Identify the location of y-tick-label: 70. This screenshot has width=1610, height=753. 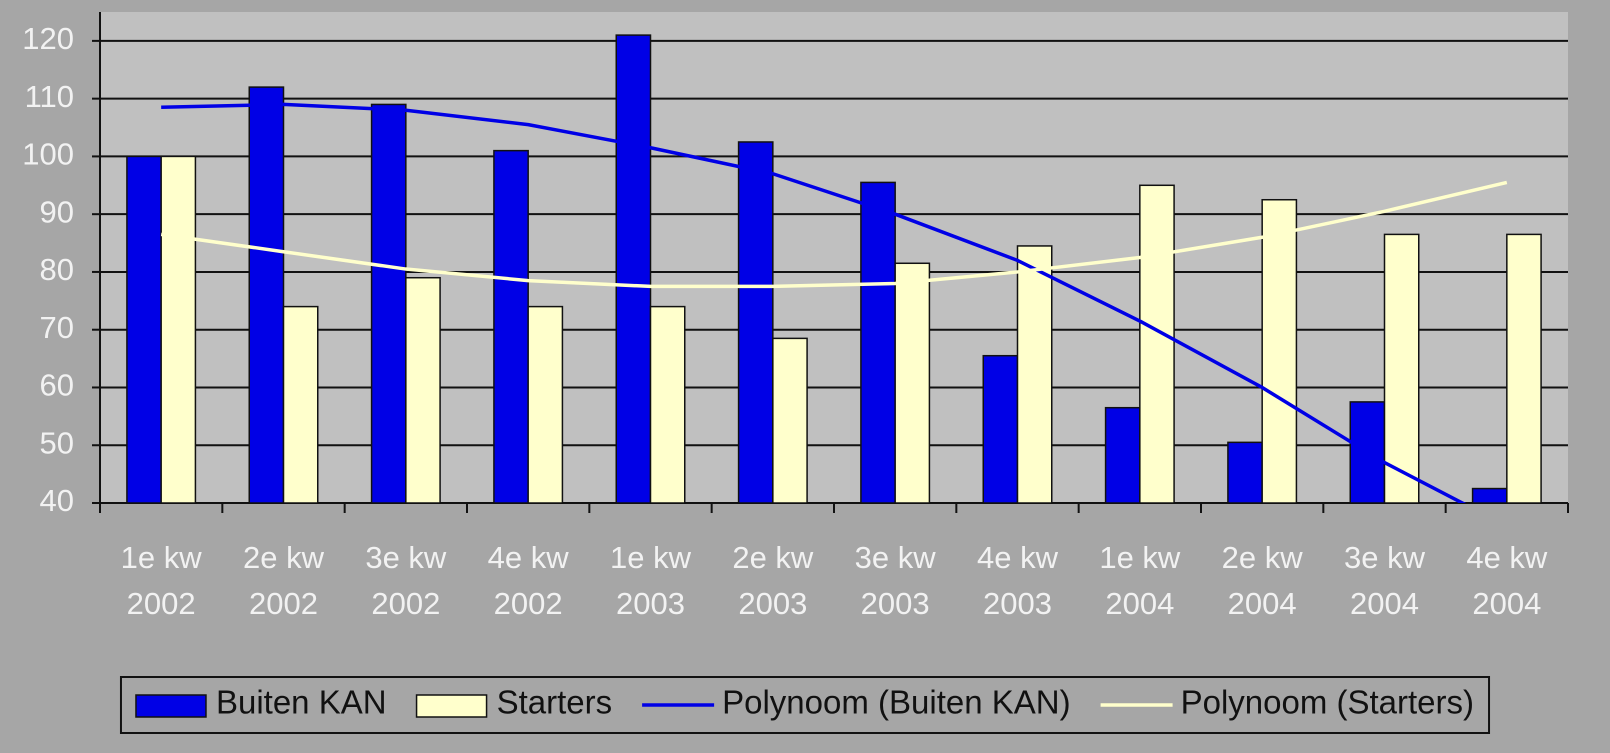
(57, 327).